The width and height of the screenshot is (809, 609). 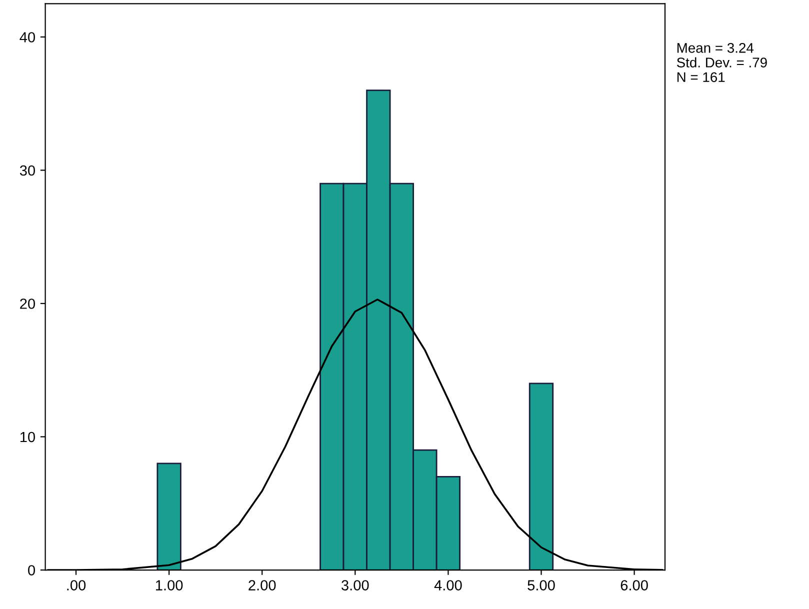 I want to click on y-tick-label: 0, so click(x=32, y=570).